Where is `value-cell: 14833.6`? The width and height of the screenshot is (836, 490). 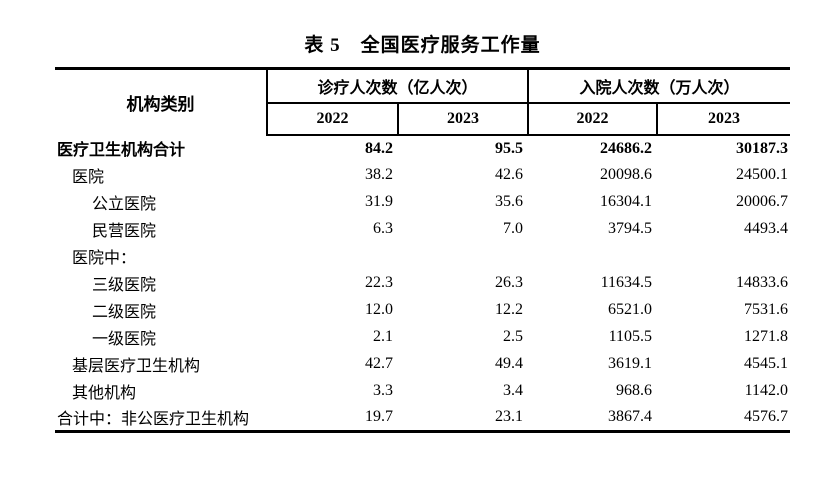
value-cell: 14833.6 is located at coordinates (762, 282).